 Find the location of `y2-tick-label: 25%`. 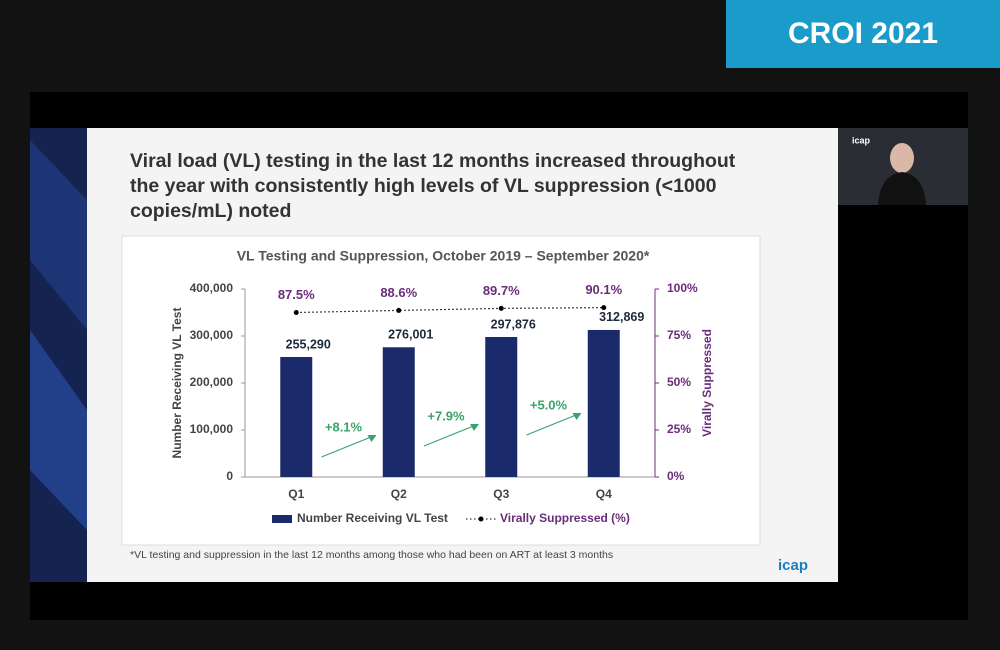

y2-tick-label: 25% is located at coordinates (679, 429).